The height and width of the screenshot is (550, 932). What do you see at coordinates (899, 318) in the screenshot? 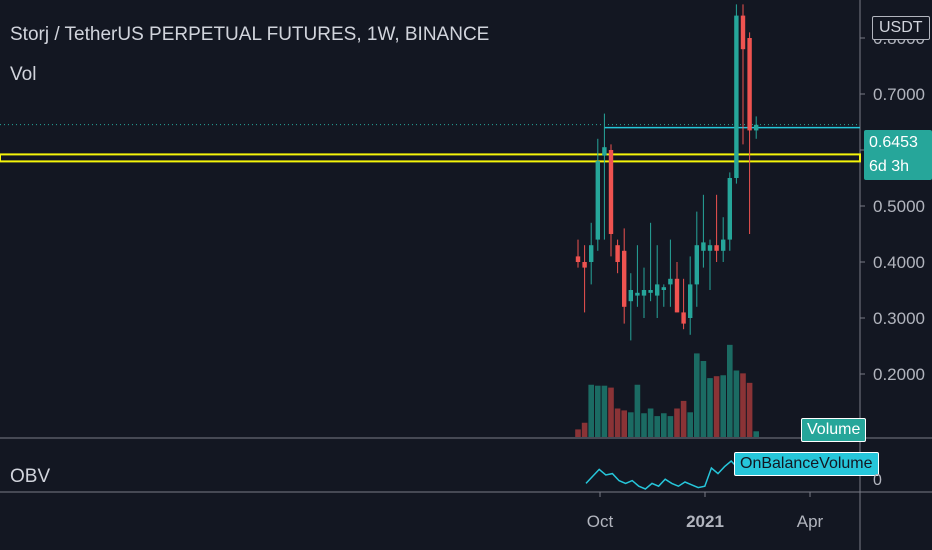
I see `price-tick-label: 0.3000` at bounding box center [899, 318].